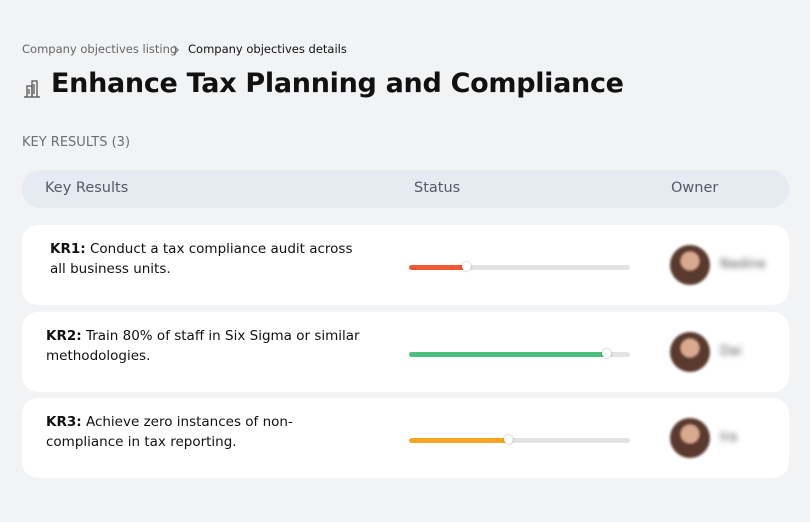 The height and width of the screenshot is (522, 810). I want to click on column-header: Key Results, so click(87, 188).